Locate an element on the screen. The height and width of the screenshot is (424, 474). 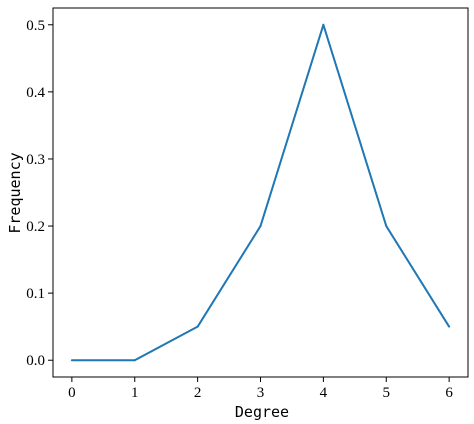
x-axis-title: Degree is located at coordinates (262, 412).